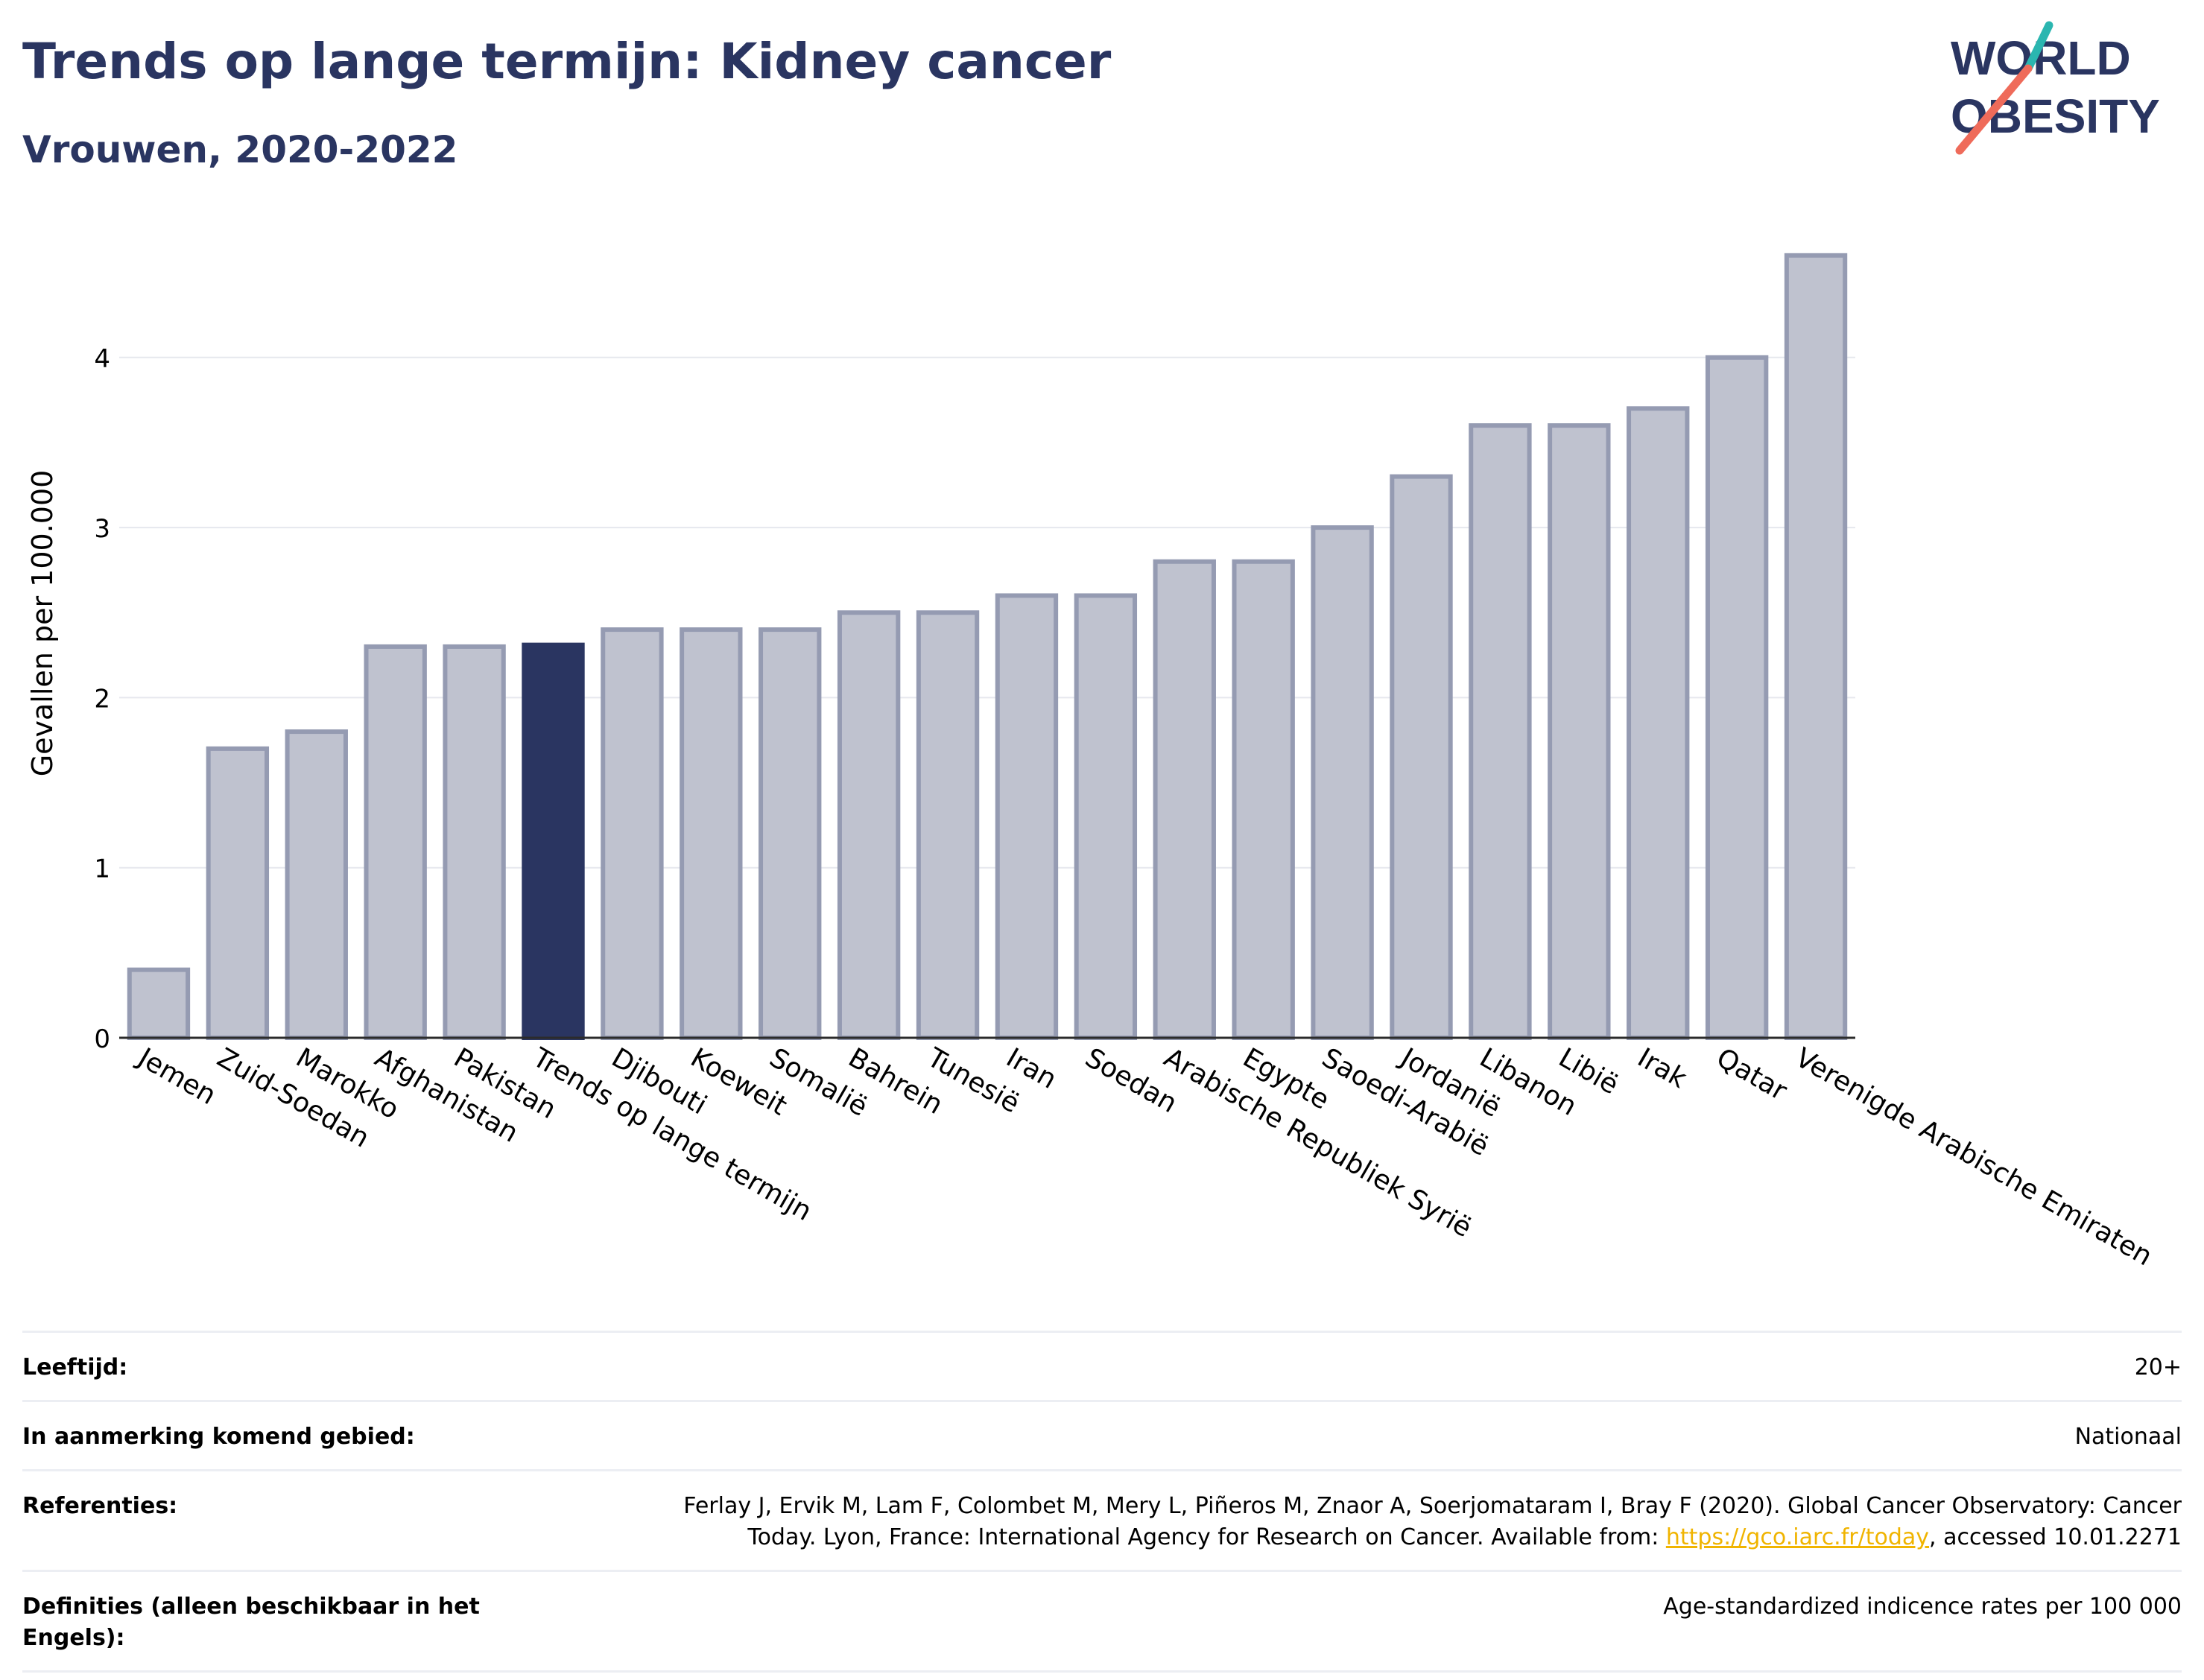  I want to click on x-tick-label: Qatar, so click(1751, 1074).